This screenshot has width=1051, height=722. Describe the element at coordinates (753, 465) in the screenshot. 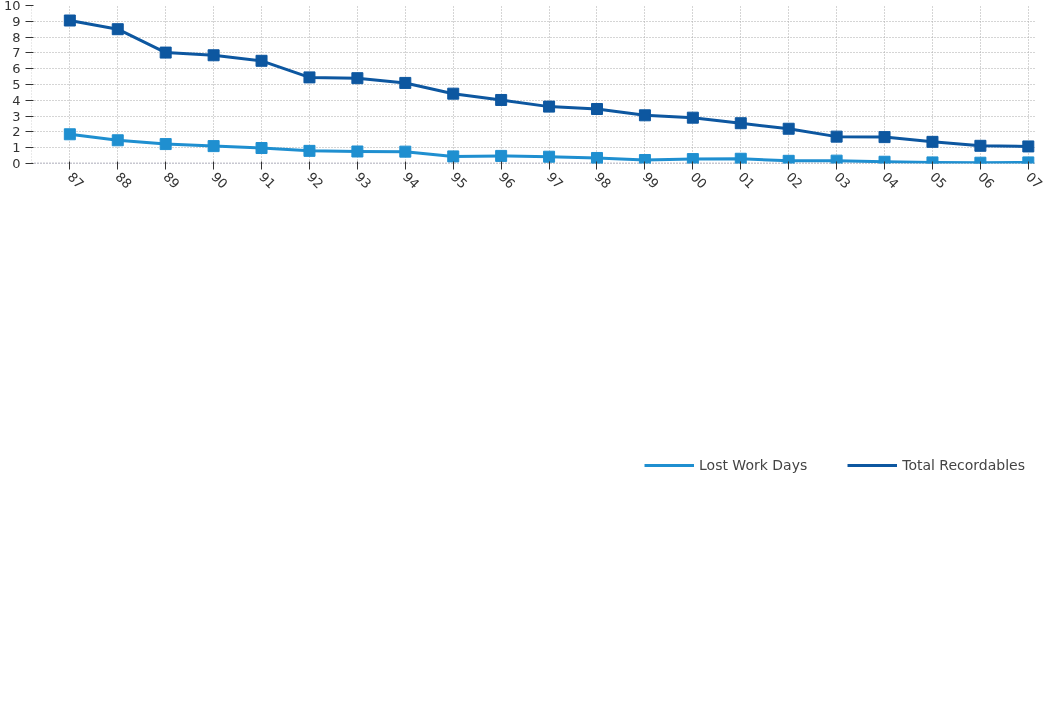

I see `legend-label: Lost Work Days` at that location.